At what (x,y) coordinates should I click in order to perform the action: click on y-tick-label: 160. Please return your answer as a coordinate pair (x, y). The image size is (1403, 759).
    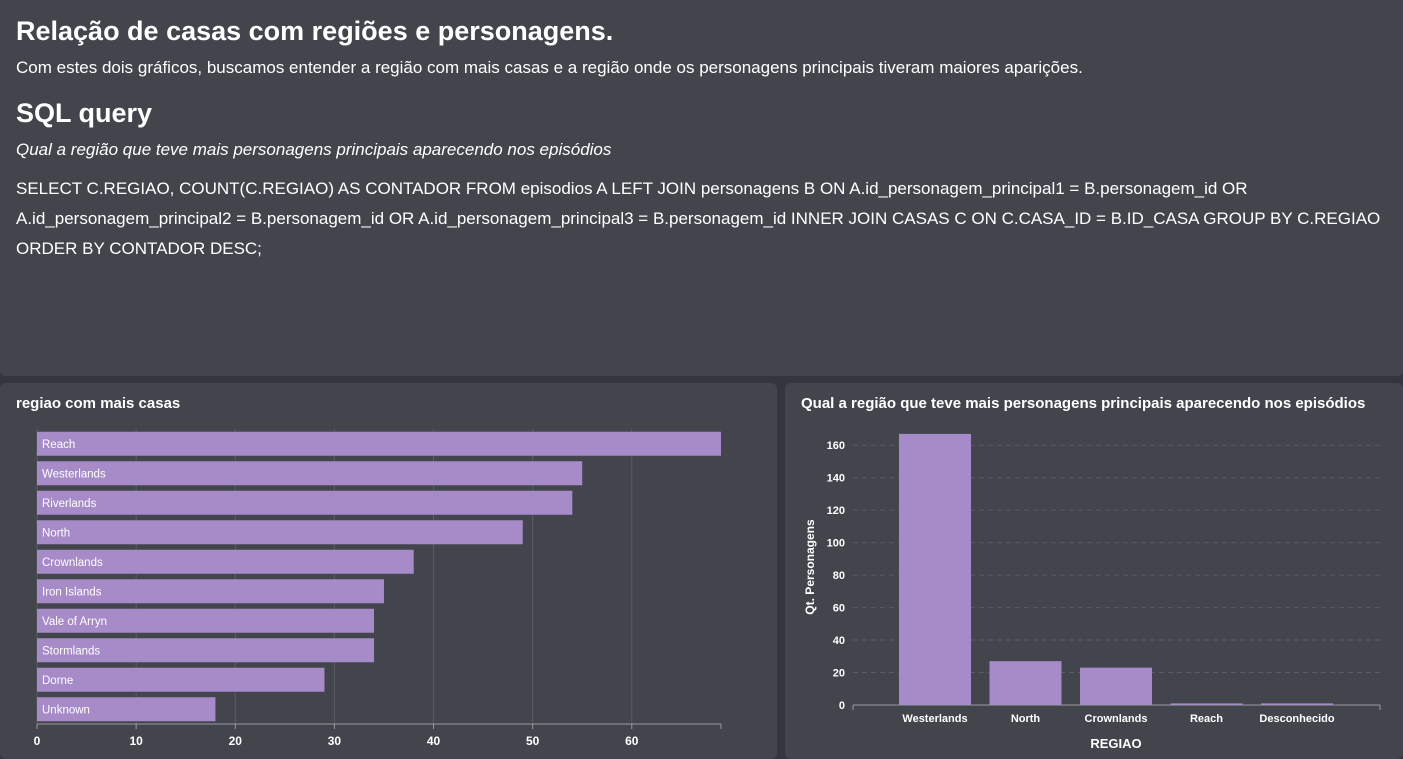
    Looking at the image, I should click on (836, 446).